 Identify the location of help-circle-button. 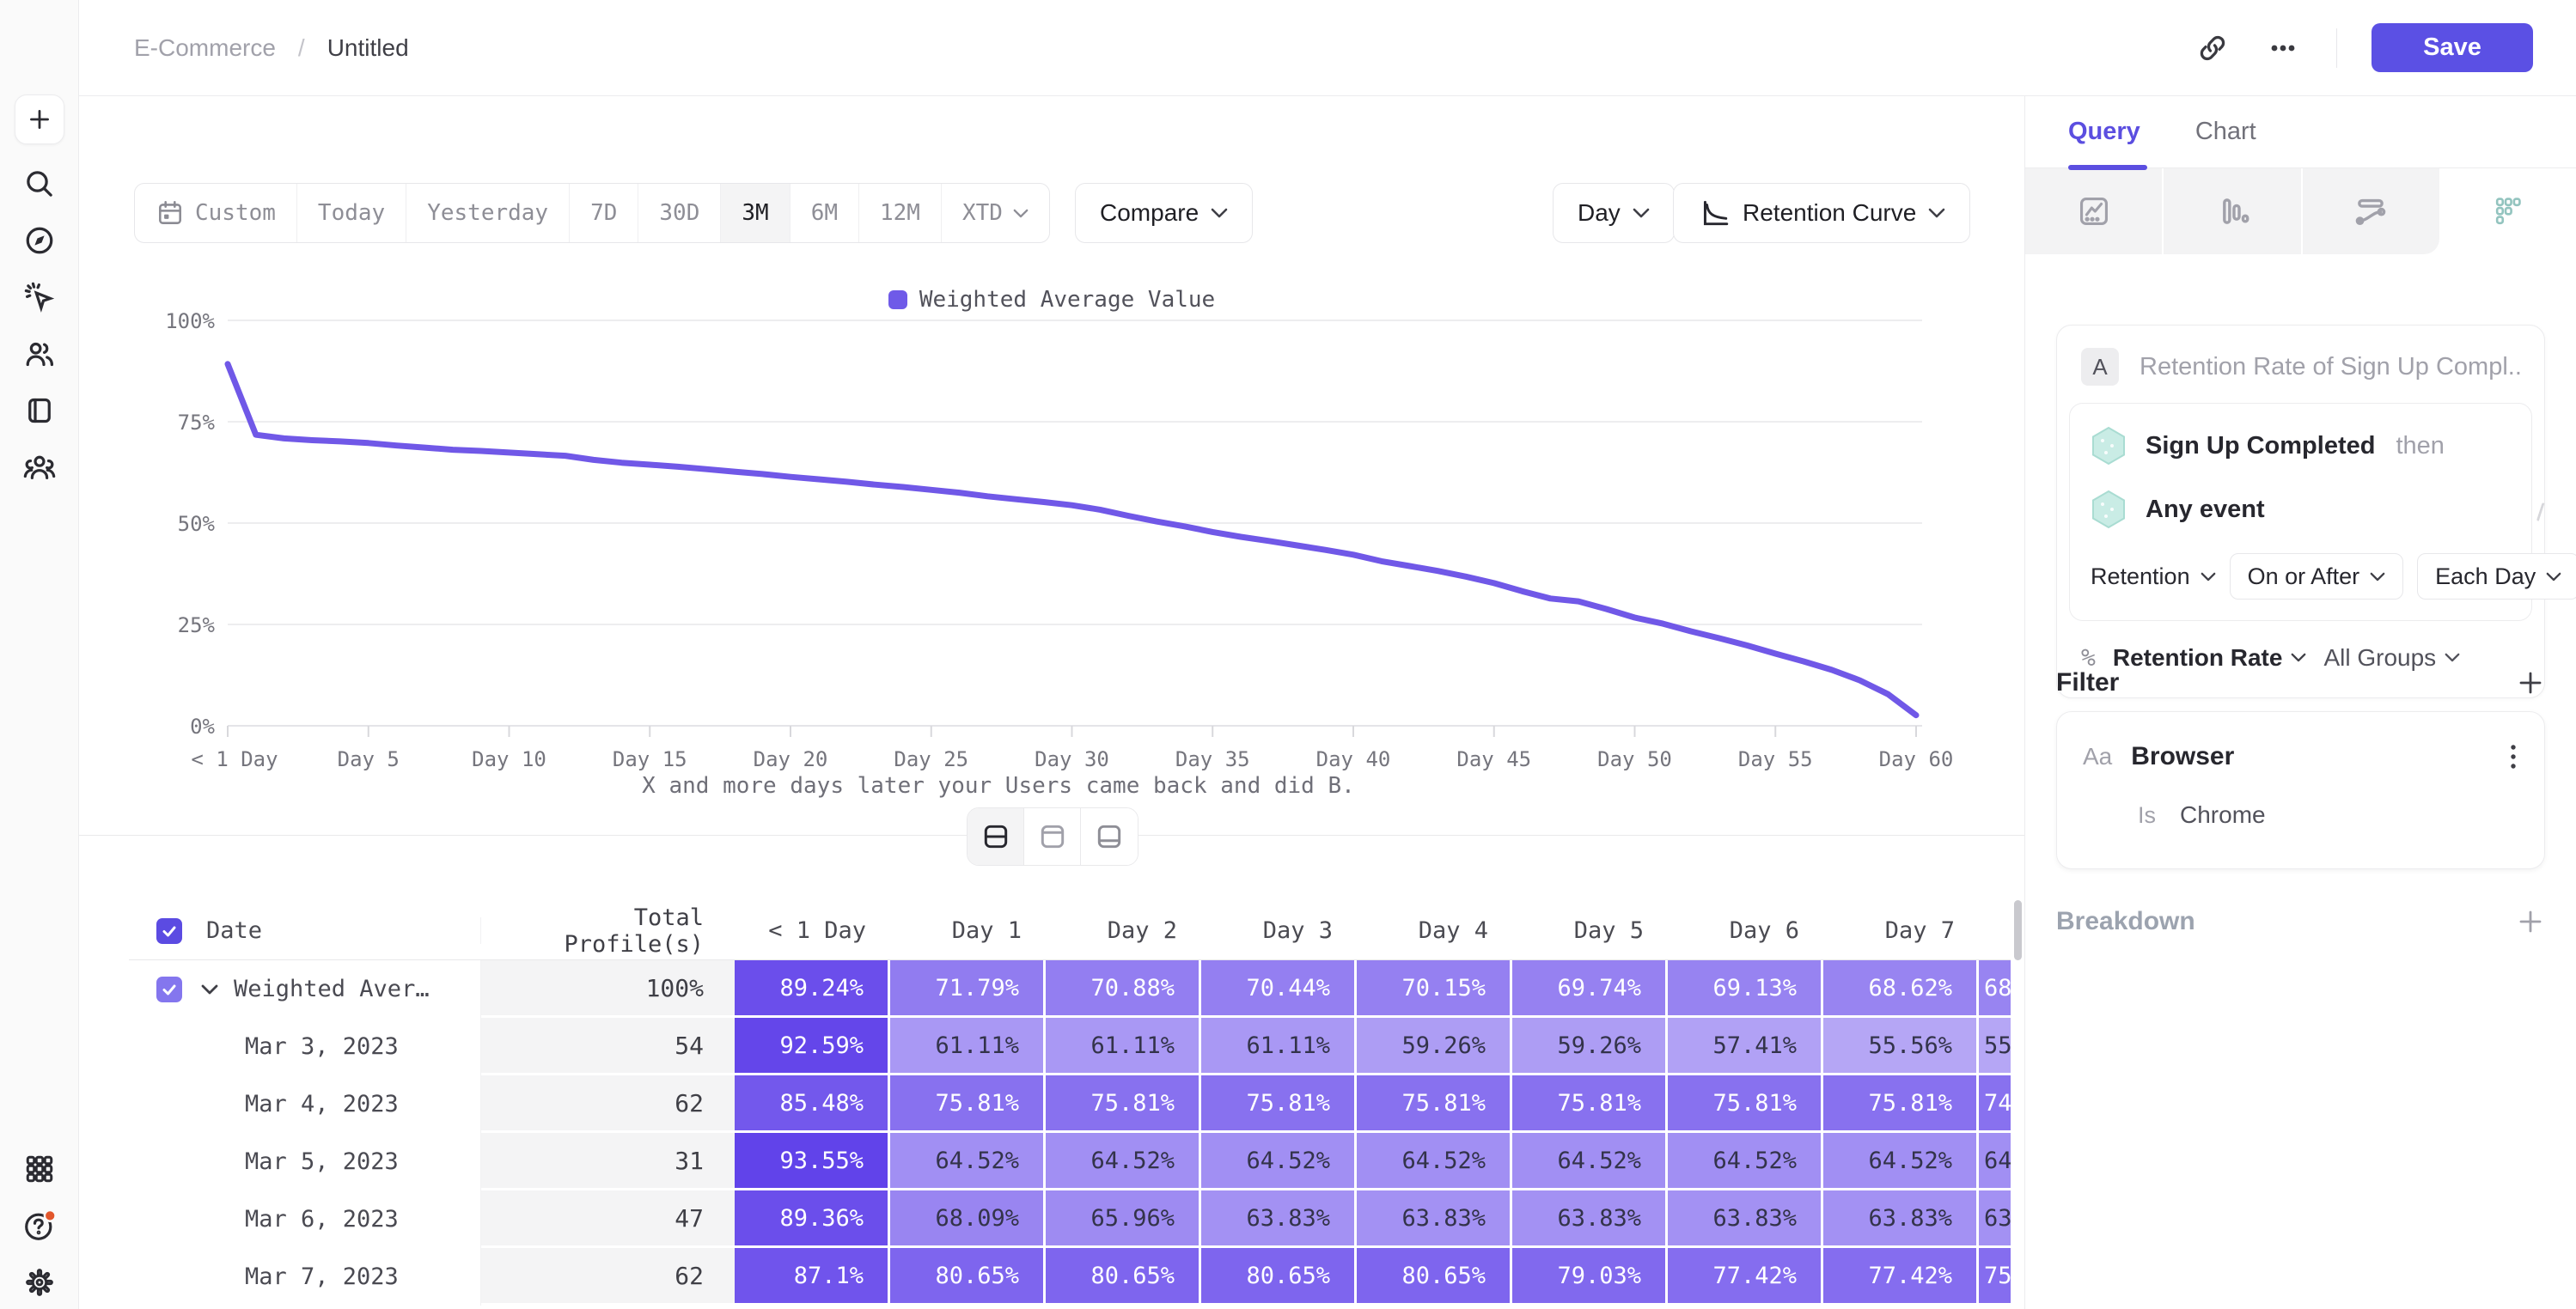
(39, 1226).